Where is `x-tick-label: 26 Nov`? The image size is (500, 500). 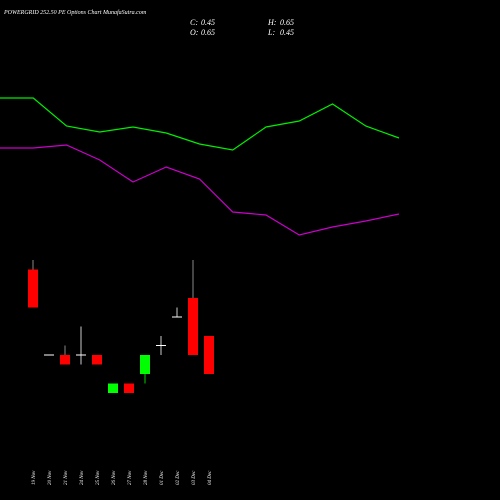
x-tick-label: 26 Nov is located at coordinates (114, 477).